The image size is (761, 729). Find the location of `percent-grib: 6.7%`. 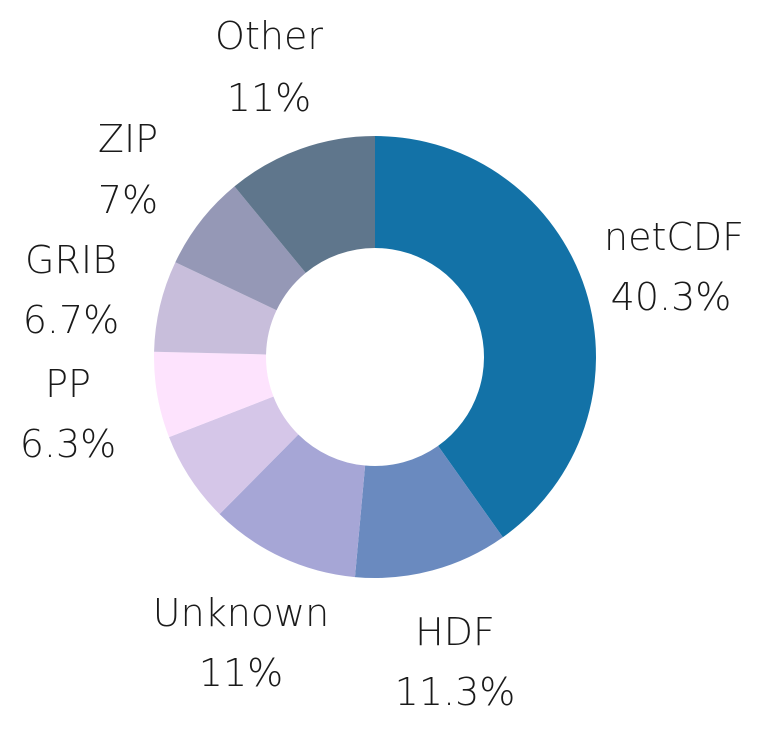

percent-grib: 6.7% is located at coordinates (71, 320).